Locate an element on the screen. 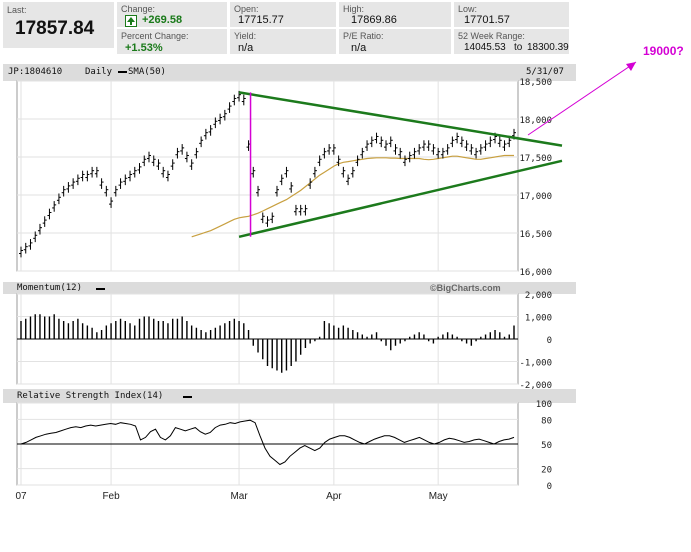  change-label: Change: is located at coordinates (138, 9).